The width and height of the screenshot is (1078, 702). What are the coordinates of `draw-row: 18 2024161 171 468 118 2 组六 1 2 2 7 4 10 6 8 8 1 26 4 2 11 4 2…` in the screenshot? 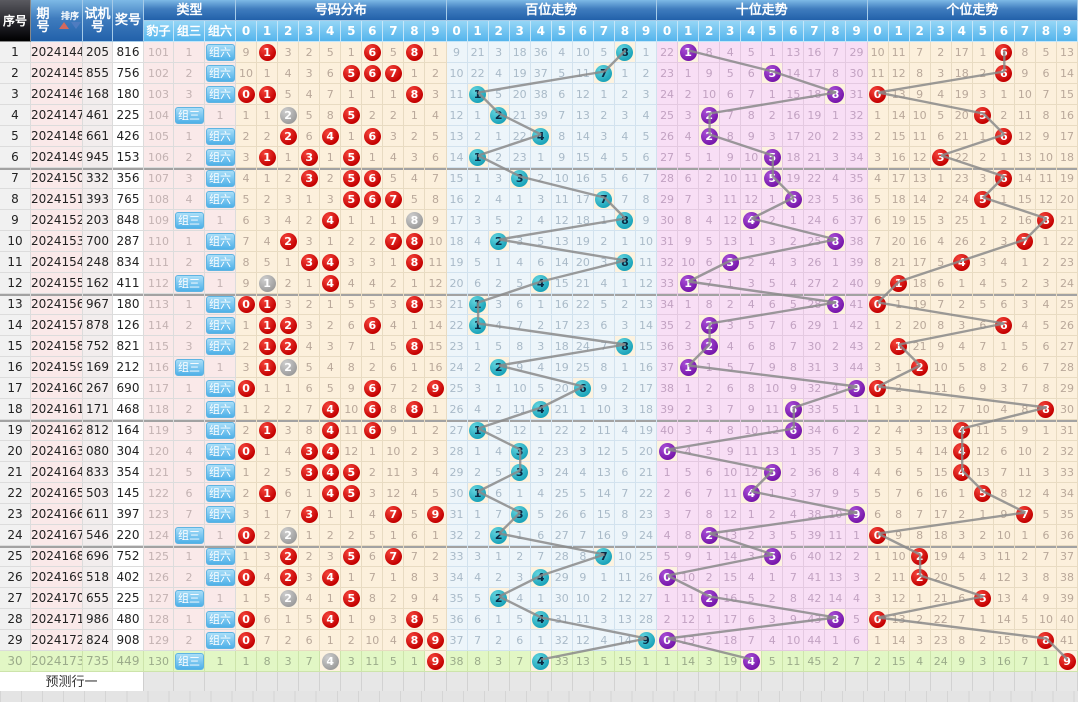 It's located at (539, 409).